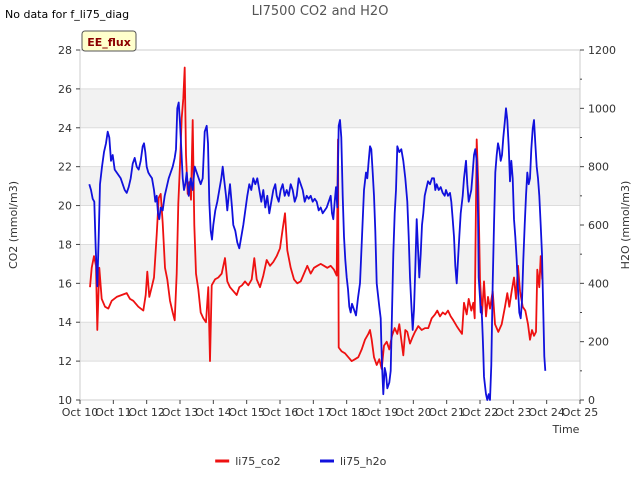 The image size is (640, 480). I want to click on legend: li75_co2 li75_h2o, so click(301, 461).